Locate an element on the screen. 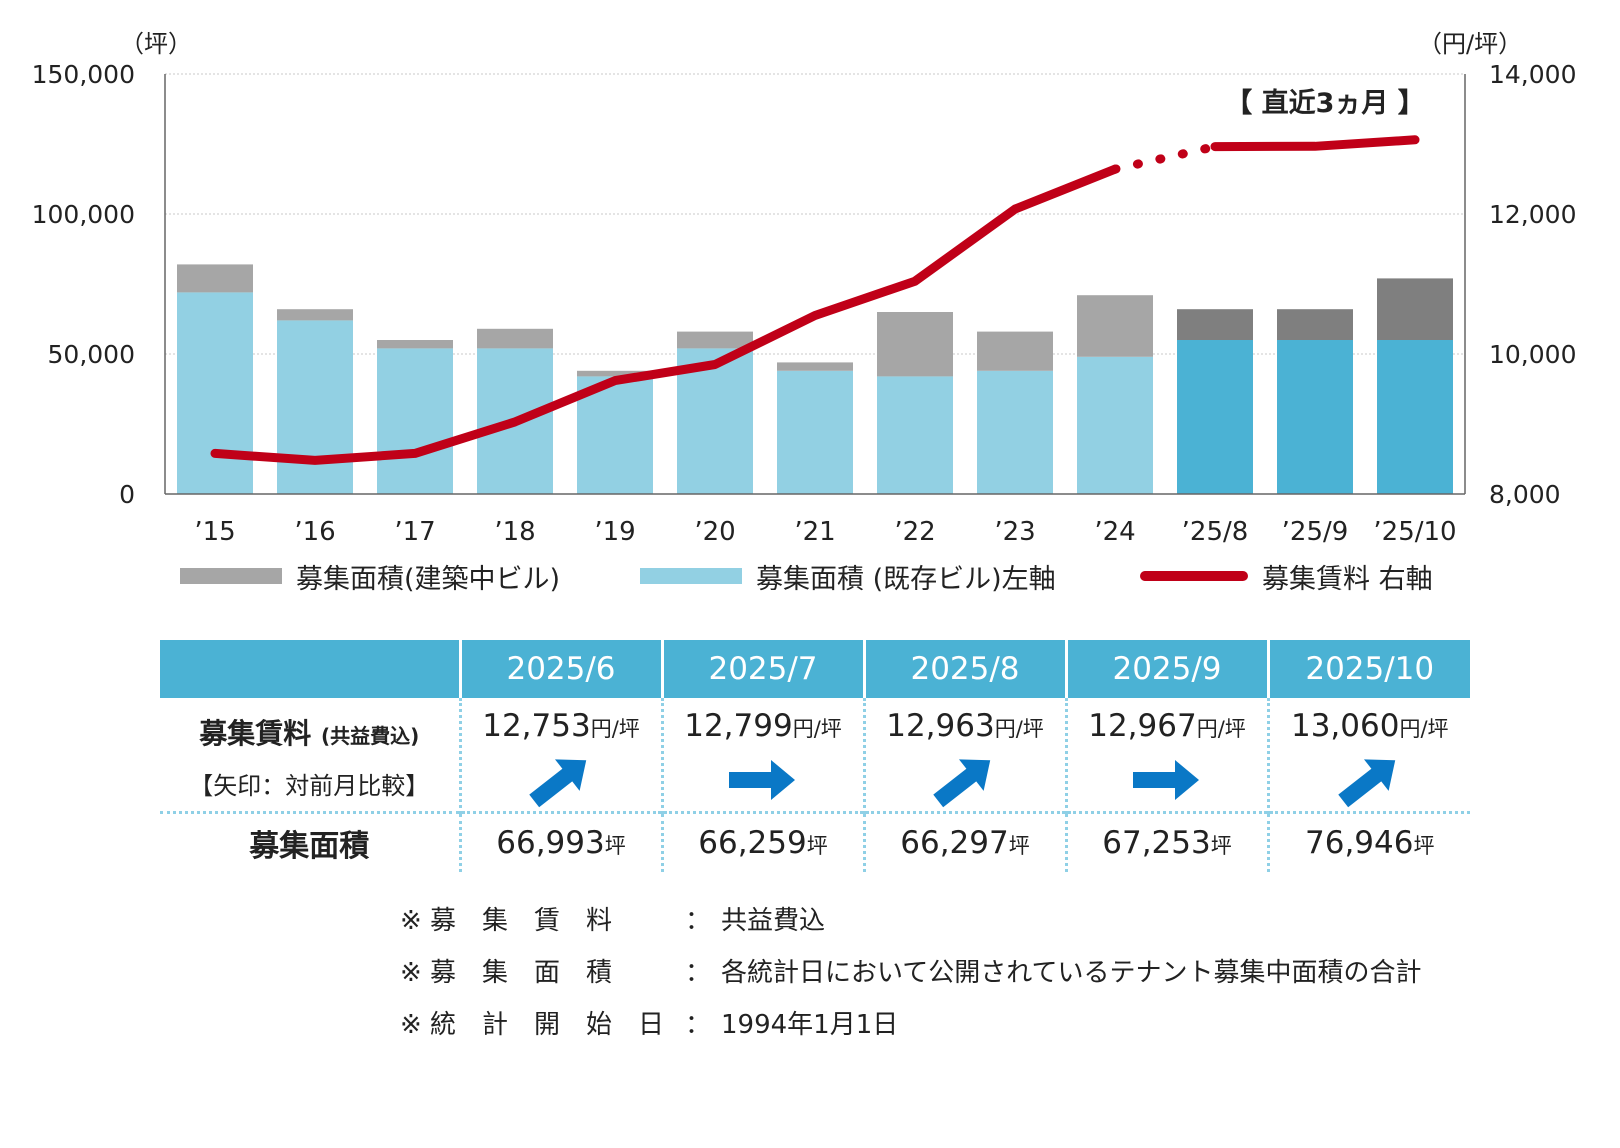 This screenshot has width=1620, height=1148. rent-value: 12,799 is located at coordinates (738, 726).